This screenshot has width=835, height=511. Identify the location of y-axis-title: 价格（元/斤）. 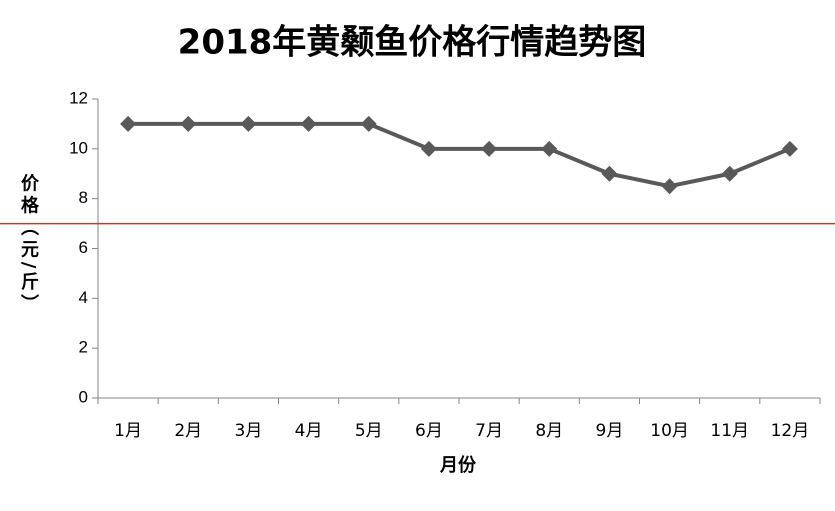
(28, 245).